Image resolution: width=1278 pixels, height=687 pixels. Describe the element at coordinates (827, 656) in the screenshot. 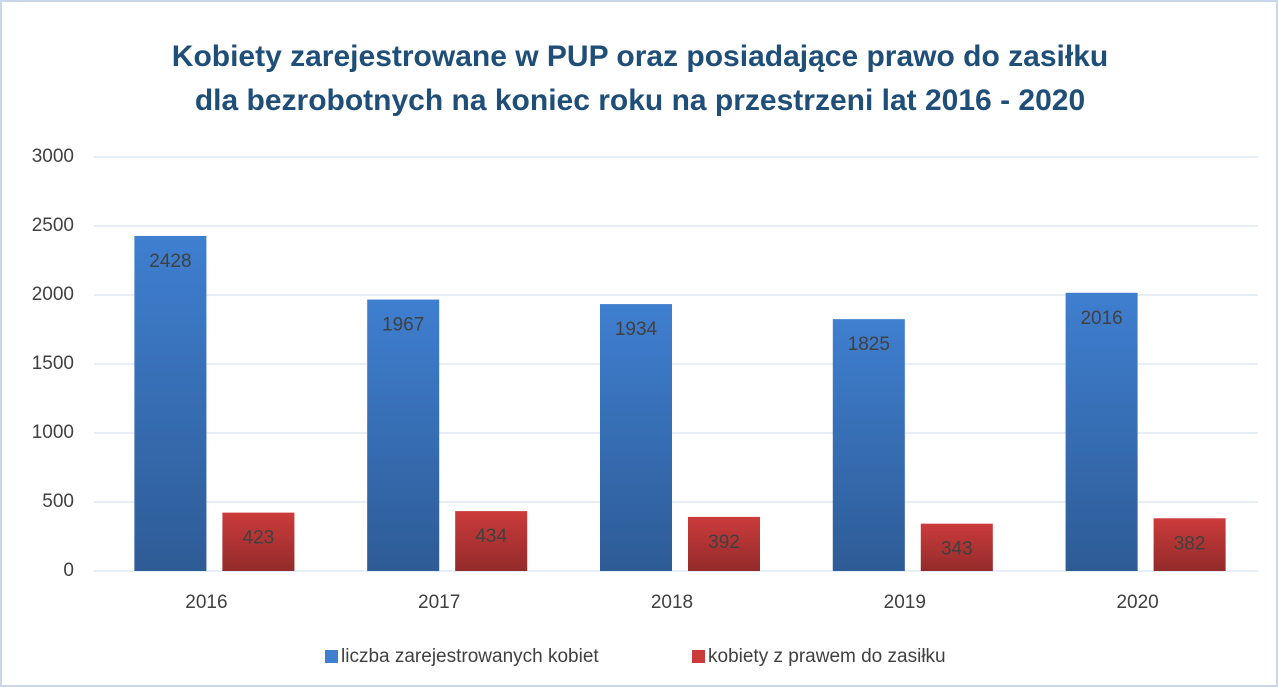

I see `legend-label: kobiety z prawem do zasiłku` at that location.